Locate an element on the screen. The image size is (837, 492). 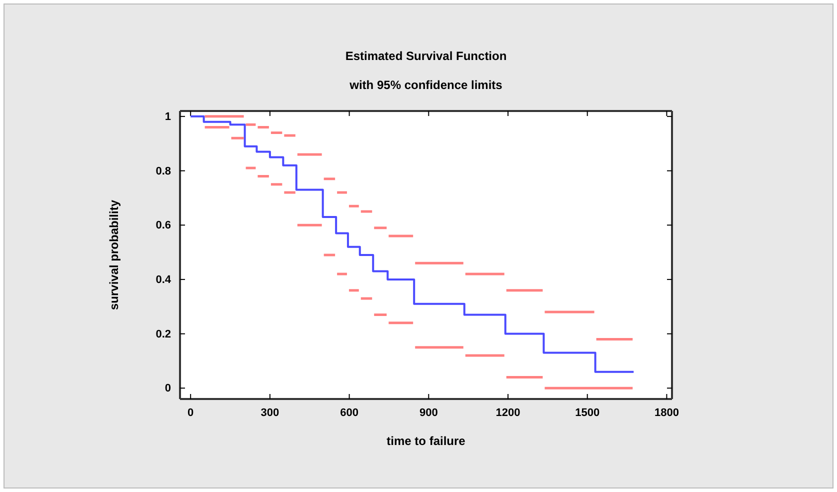
chart-subtitle: with 95% confidence limits is located at coordinates (425, 85).